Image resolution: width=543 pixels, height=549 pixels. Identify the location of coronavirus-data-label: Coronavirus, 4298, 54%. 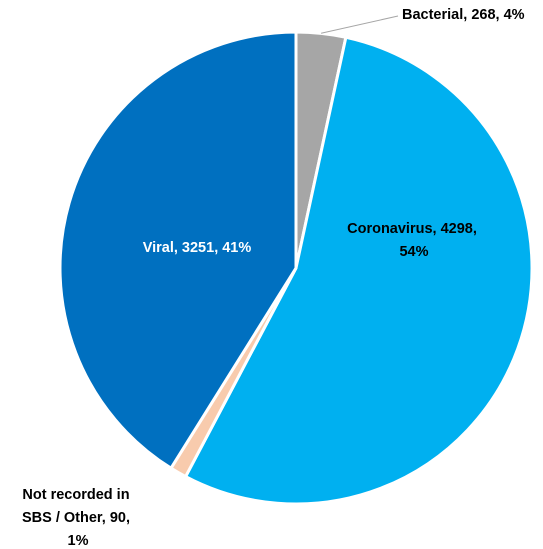
(414, 240).